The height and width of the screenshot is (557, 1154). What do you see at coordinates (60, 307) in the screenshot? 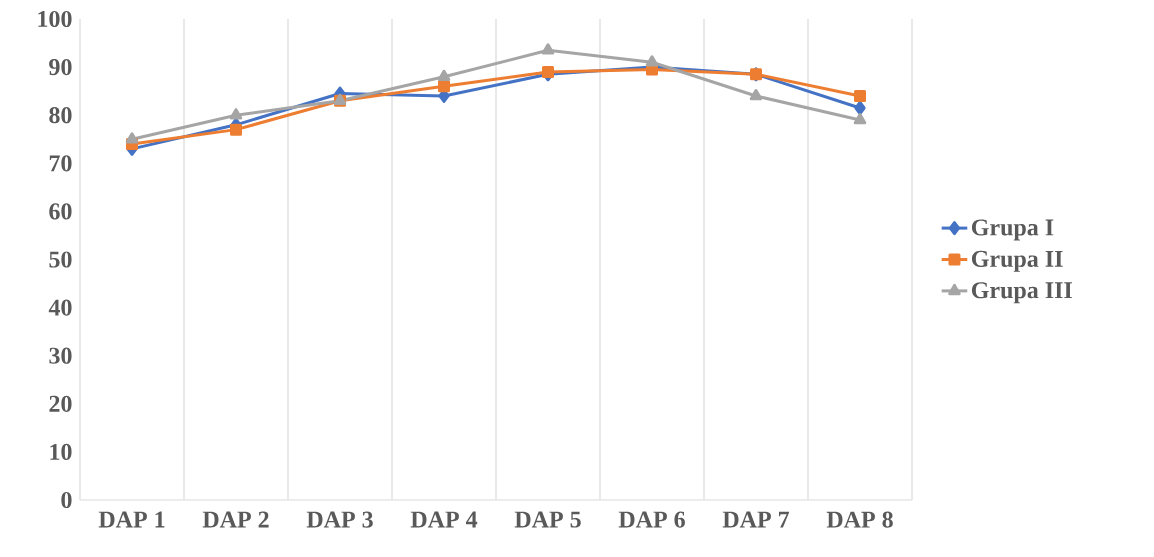
I see `y-tick-label: 40` at bounding box center [60, 307].